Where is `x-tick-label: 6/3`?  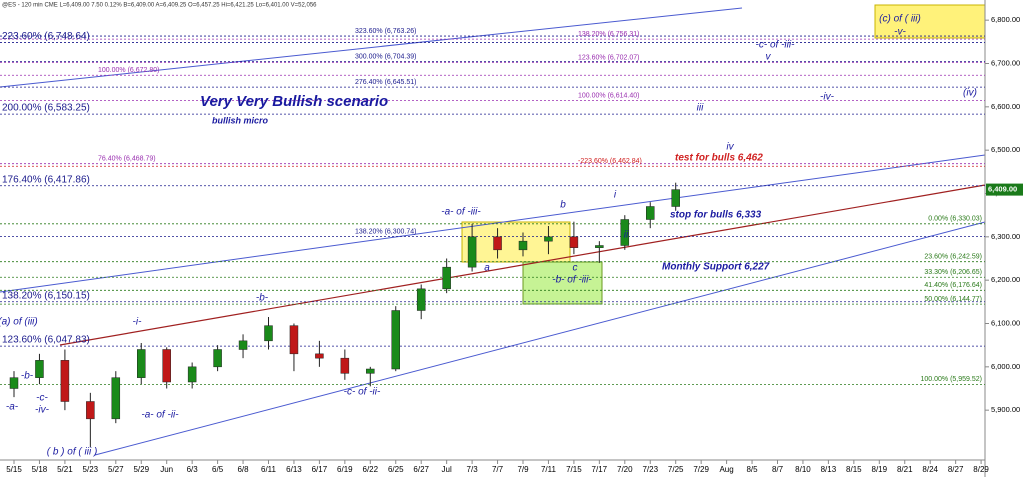
x-tick-label: 6/3 is located at coordinates (193, 469).